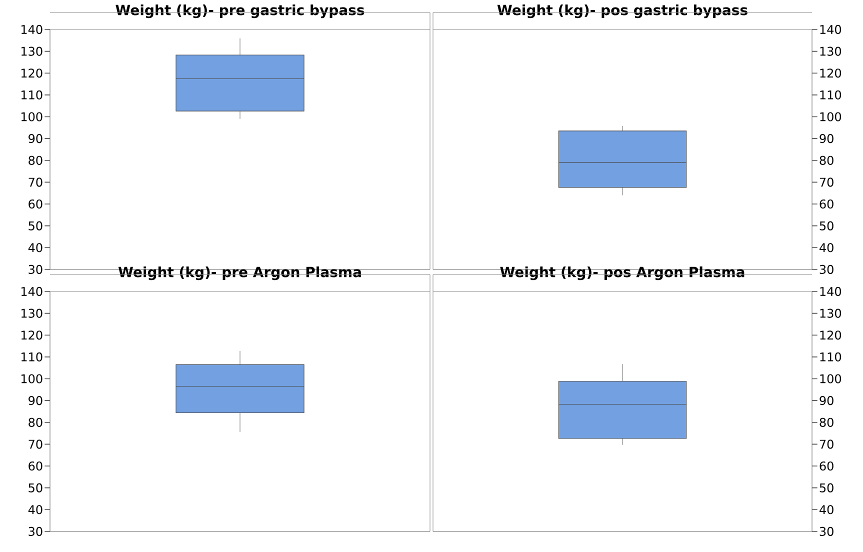  I want to click on chart-title: Weight (kg)- pos gastric bypass, so click(622, 11).